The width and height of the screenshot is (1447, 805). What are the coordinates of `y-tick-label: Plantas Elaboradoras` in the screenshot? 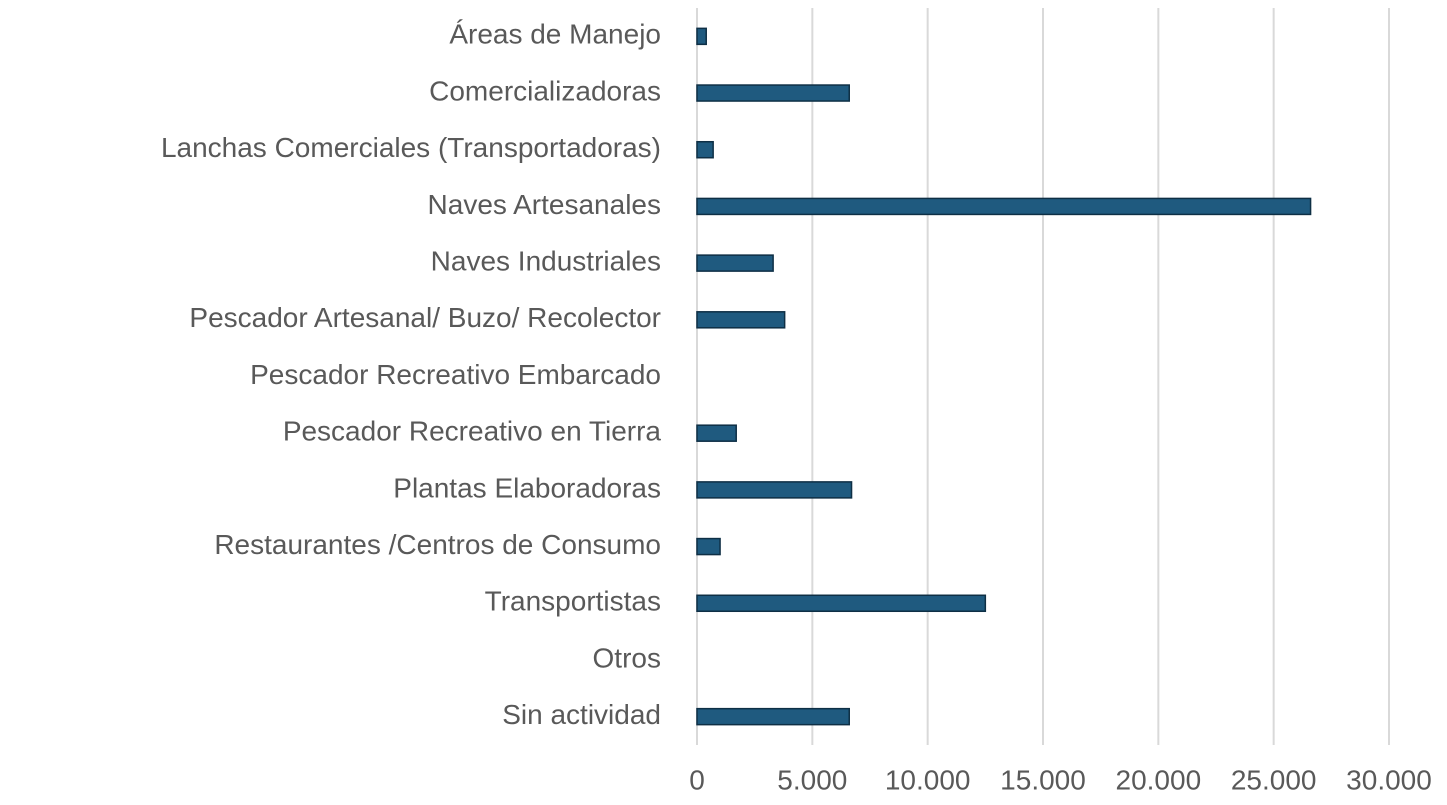 It's located at (527, 487).